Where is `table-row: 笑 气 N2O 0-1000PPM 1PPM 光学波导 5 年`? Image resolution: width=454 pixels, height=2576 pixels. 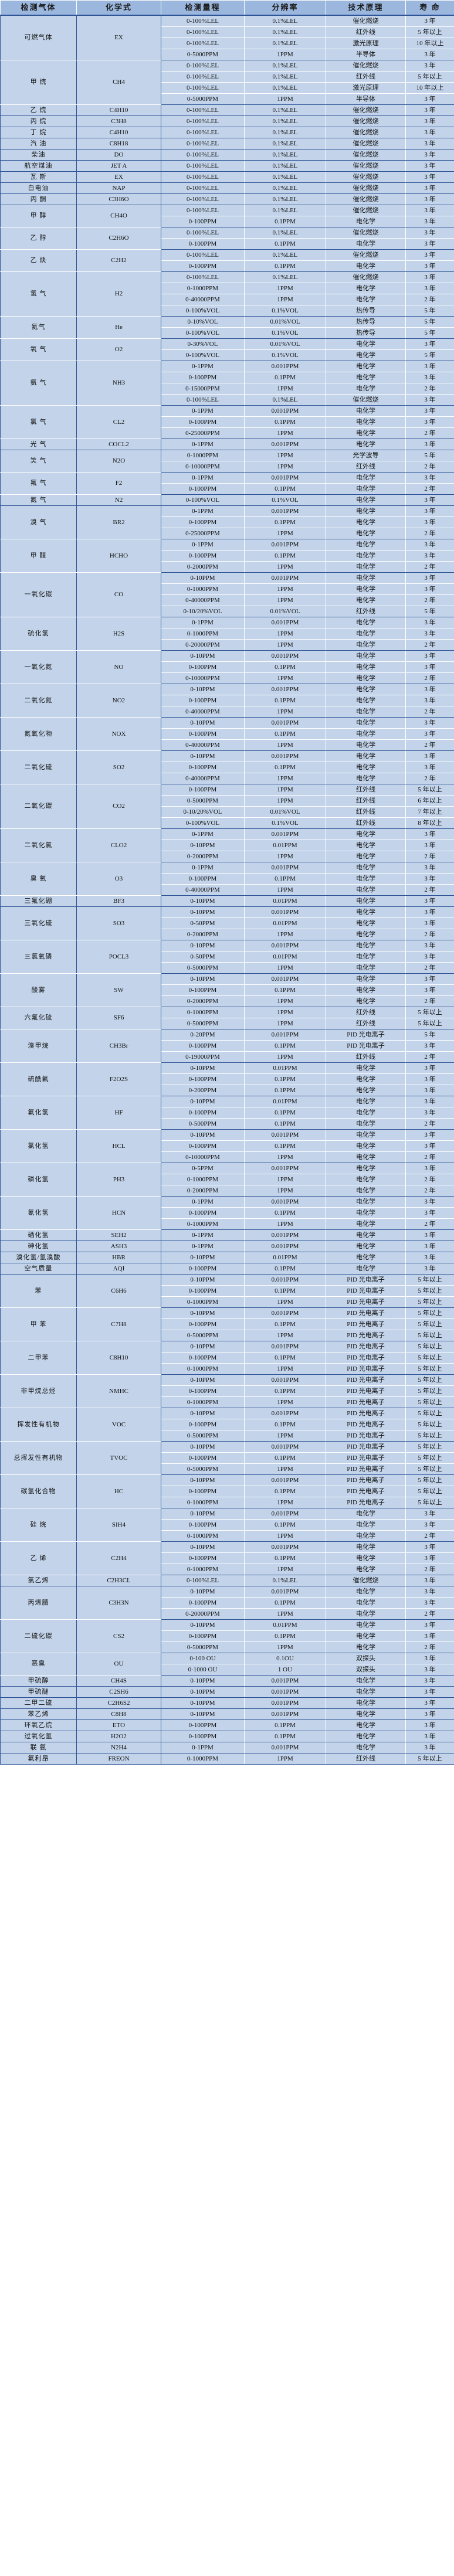 table-row: 笑 气 N2O 0-1000PPM 1PPM 光学波导 5 年 is located at coordinates (227, 461).